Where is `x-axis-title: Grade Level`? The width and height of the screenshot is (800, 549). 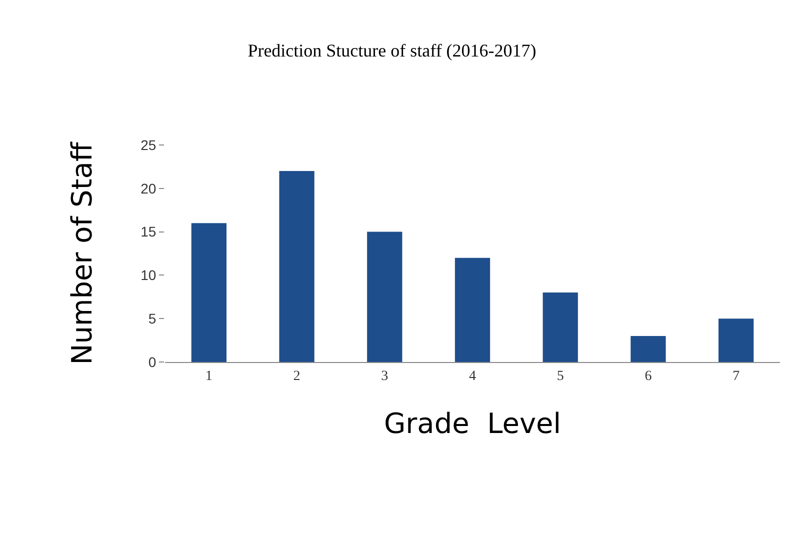
x-axis-title: Grade Level is located at coordinates (473, 423).